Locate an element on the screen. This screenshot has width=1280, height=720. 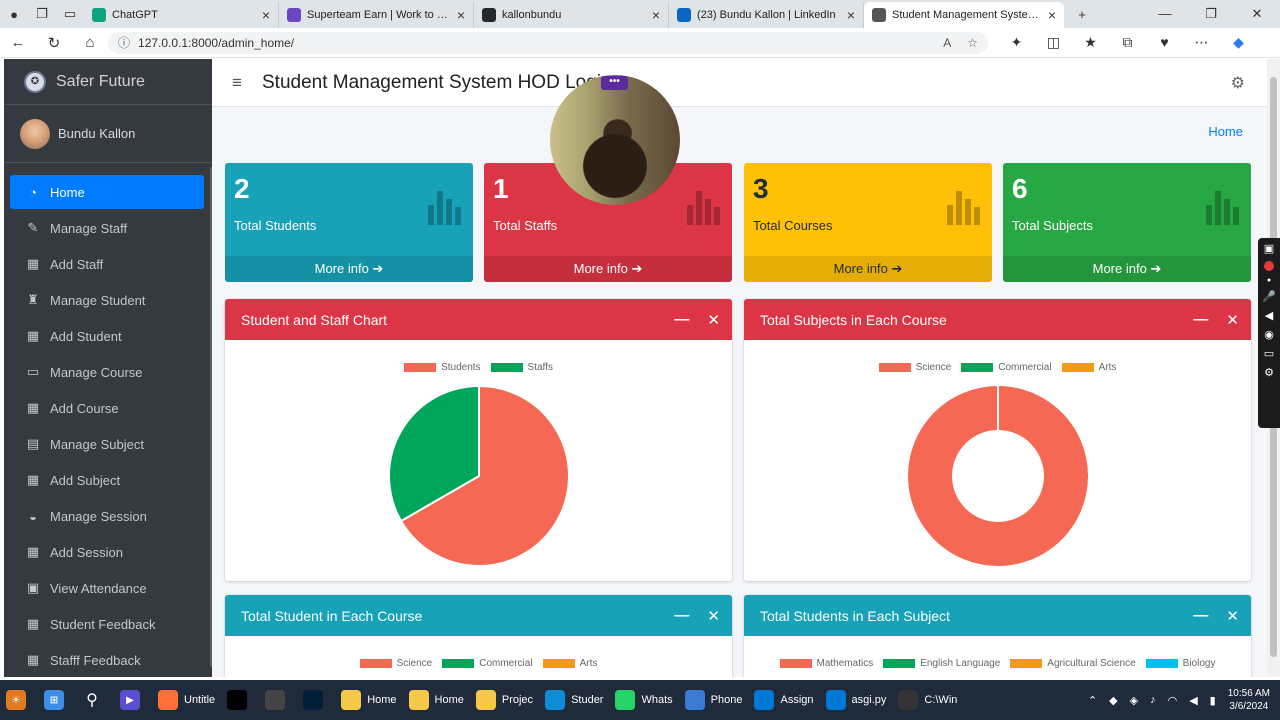
breadcrumb: Home is located at coordinates (1225, 131).